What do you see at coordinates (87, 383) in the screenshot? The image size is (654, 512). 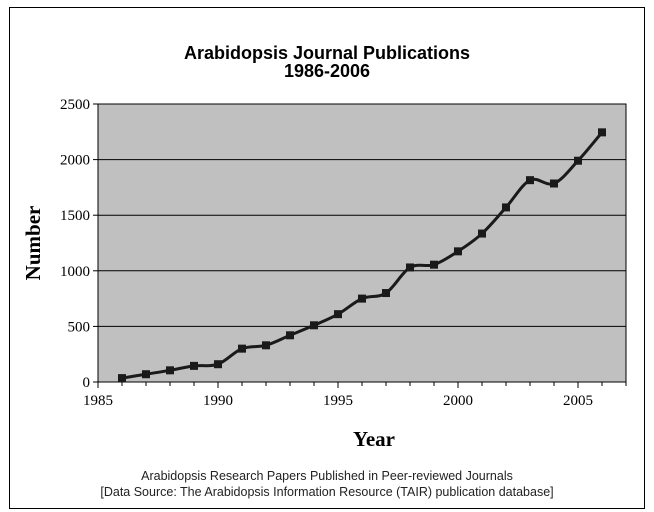 I see `y-tick-label: 0` at bounding box center [87, 383].